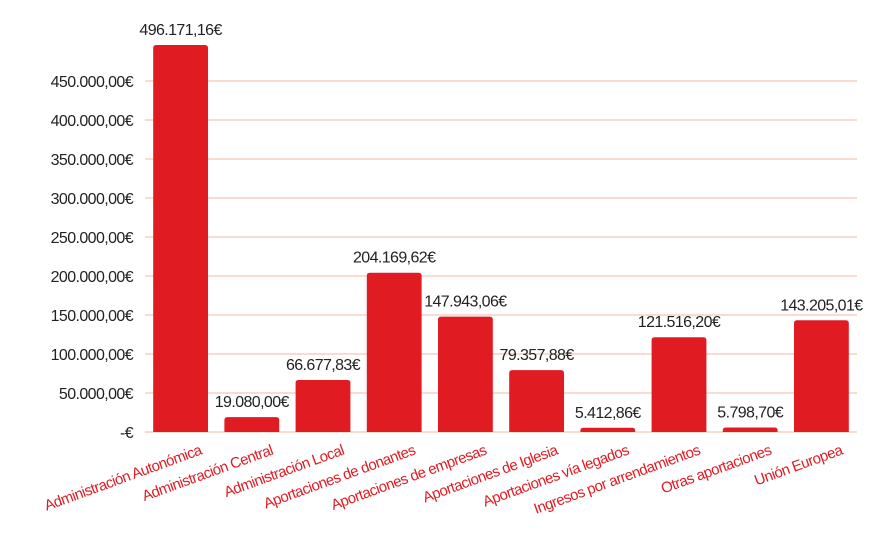 The height and width of the screenshot is (537, 871). Describe the element at coordinates (821, 305) in the screenshot. I see `data-label: 143.205,01€` at that location.